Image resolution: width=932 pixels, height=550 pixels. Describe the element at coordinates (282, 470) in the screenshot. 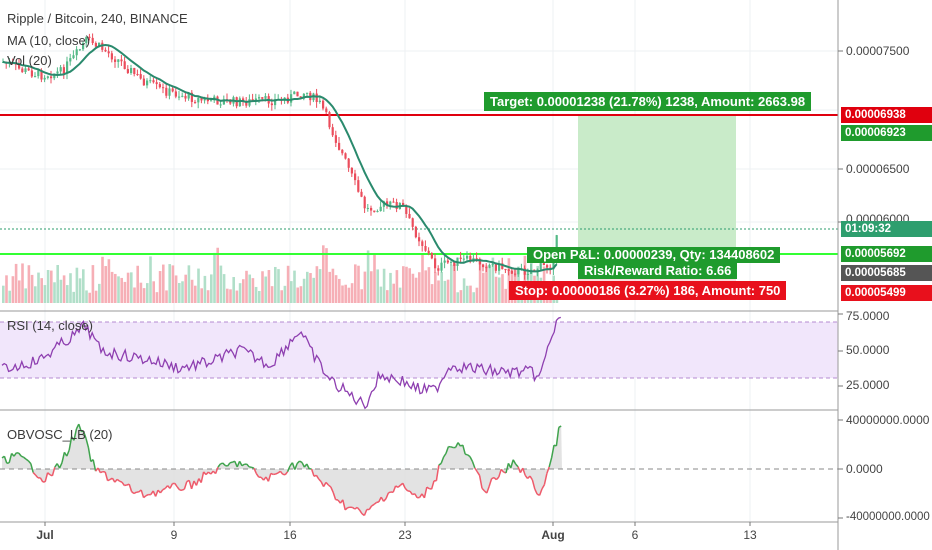

I see `obv-area` at that location.